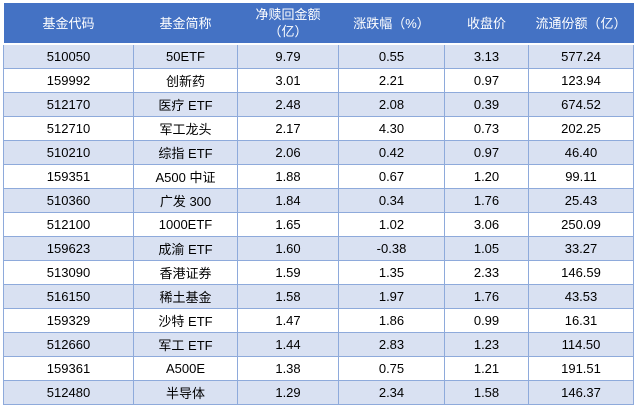  Describe the element at coordinates (486, 344) in the screenshot. I see `cell-close-price: 1.23` at that location.